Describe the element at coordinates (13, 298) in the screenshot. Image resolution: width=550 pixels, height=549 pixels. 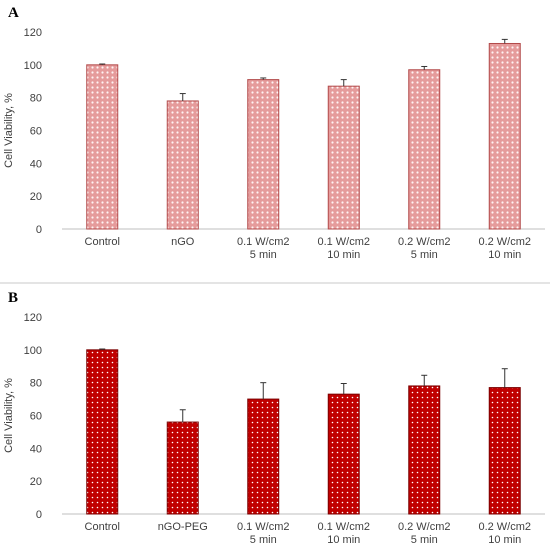
I see `panel-label: B` at that location.